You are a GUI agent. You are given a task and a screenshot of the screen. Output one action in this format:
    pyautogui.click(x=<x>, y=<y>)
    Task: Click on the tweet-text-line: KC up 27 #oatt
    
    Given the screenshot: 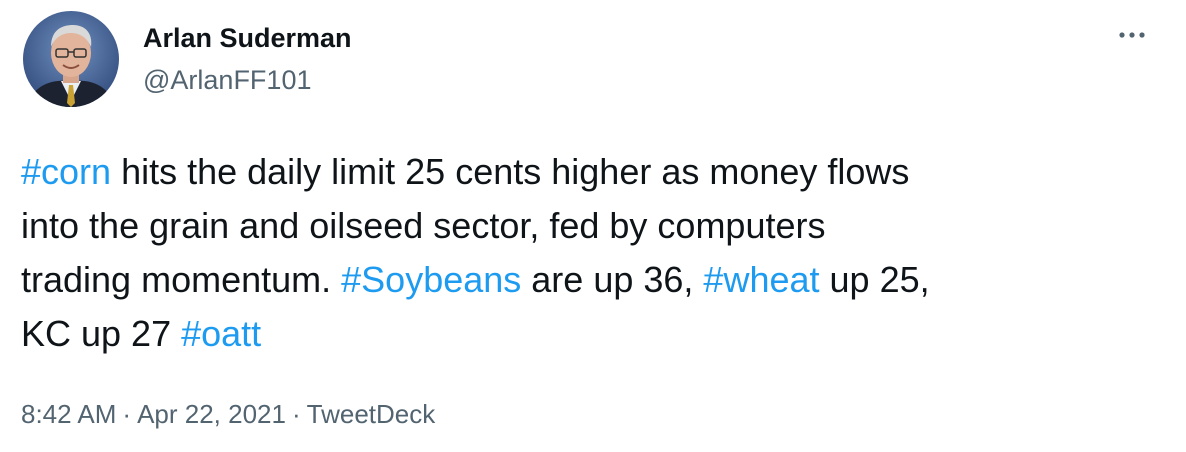 What is the action you would take?
    pyautogui.click(x=586, y=334)
    